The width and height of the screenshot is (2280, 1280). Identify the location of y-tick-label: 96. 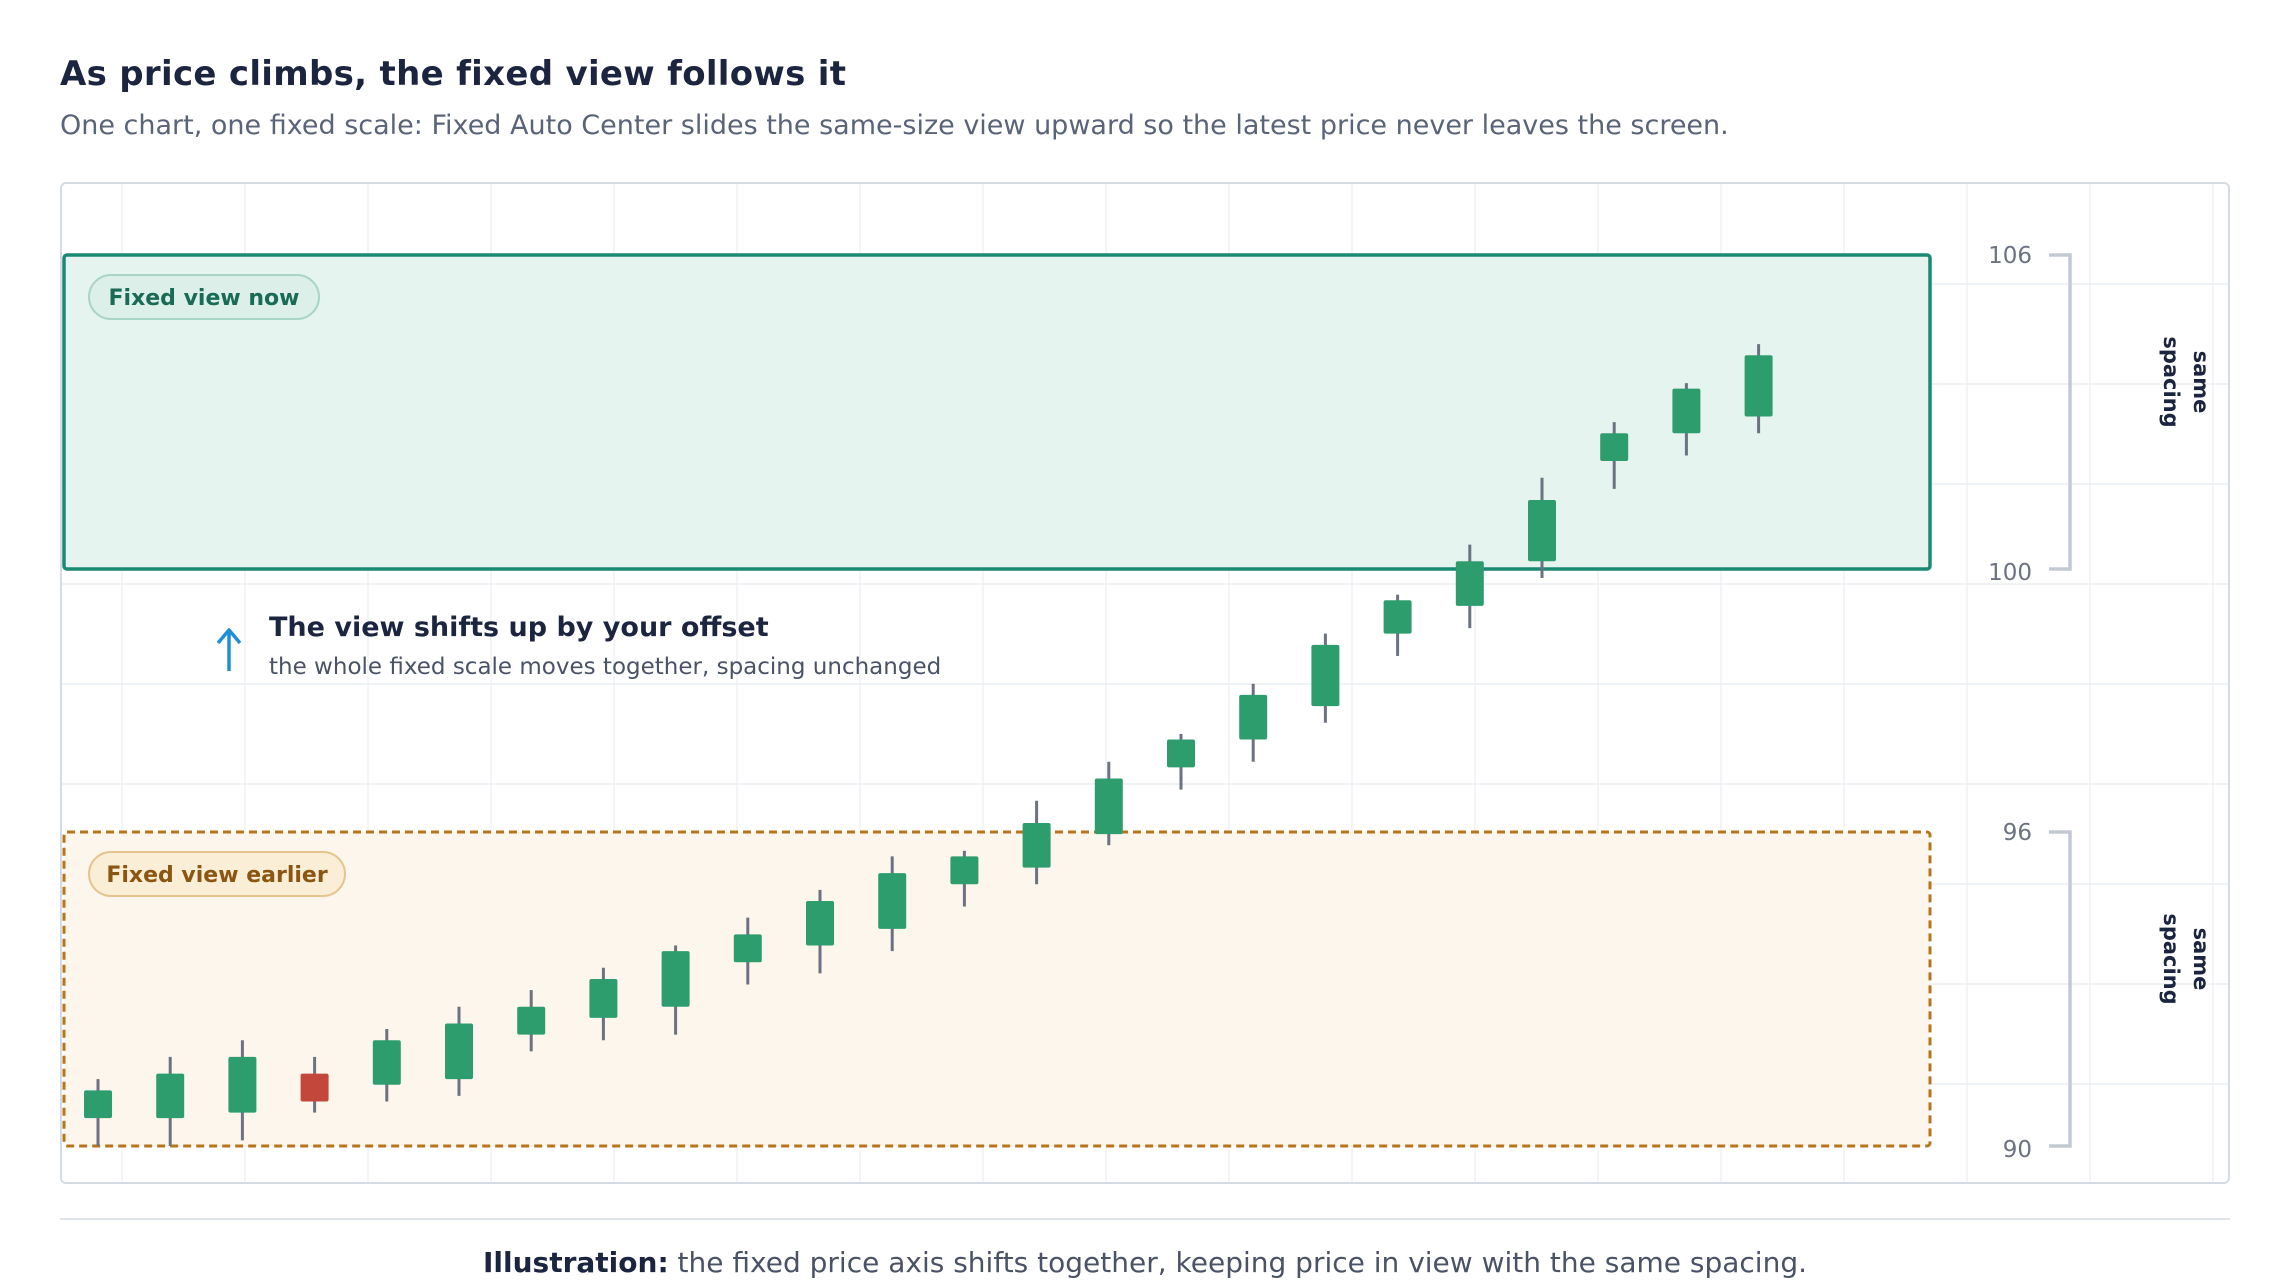
(2017, 833).